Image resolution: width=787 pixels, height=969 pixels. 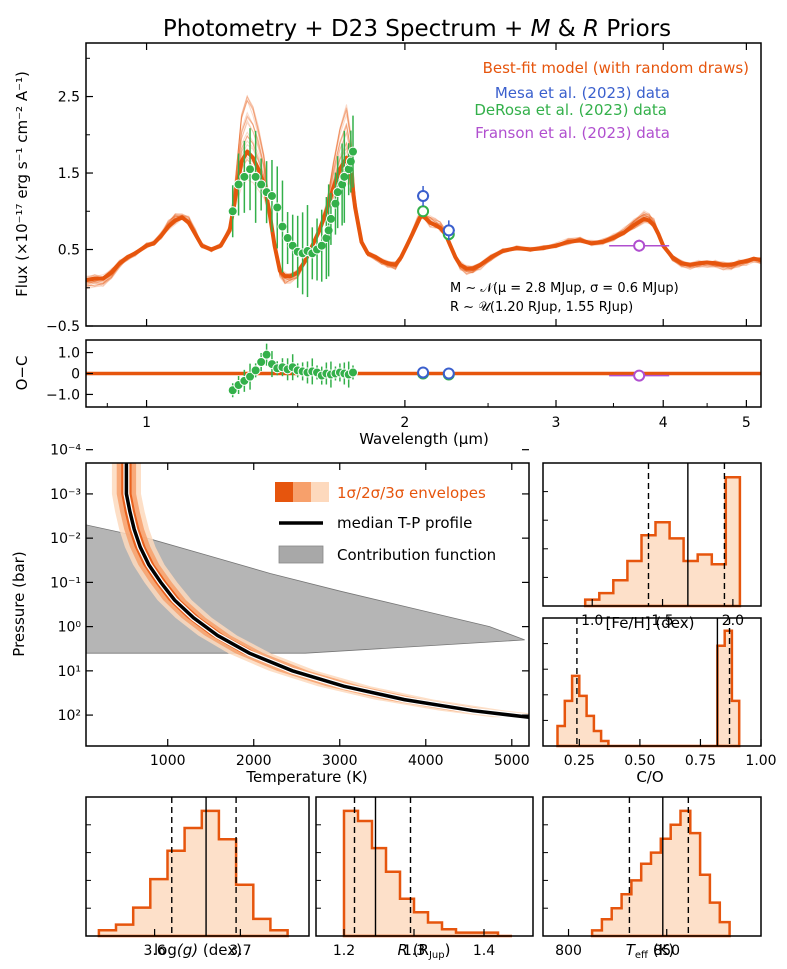 I want to click on best-fit-model-layer, so click(x=423, y=216).